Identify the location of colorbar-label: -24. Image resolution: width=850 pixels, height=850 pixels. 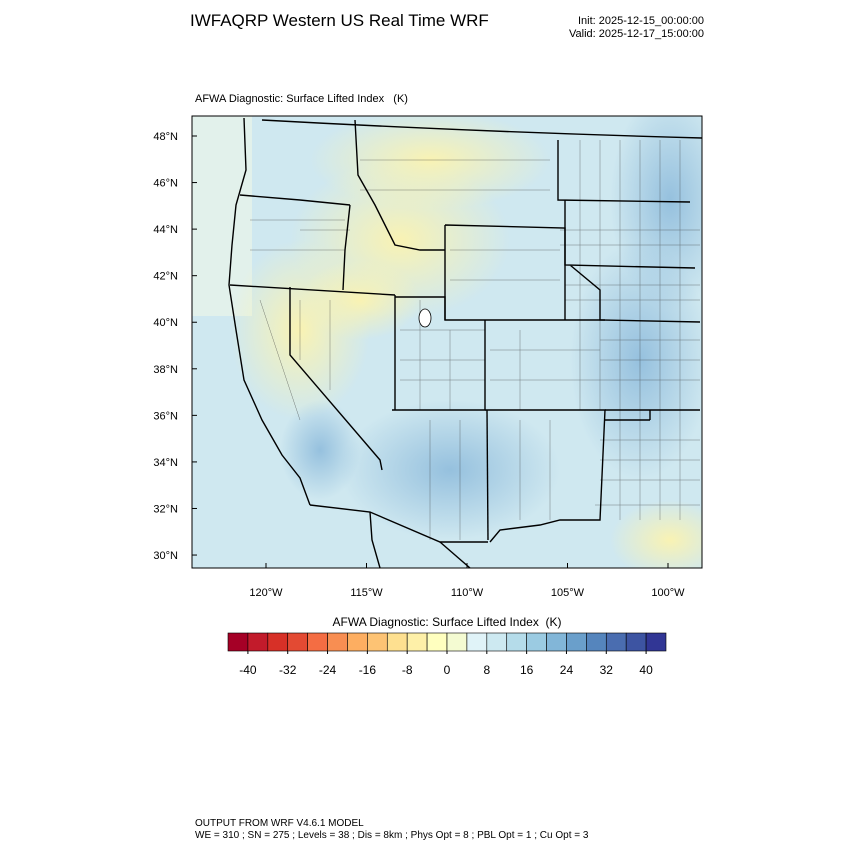
(328, 670).